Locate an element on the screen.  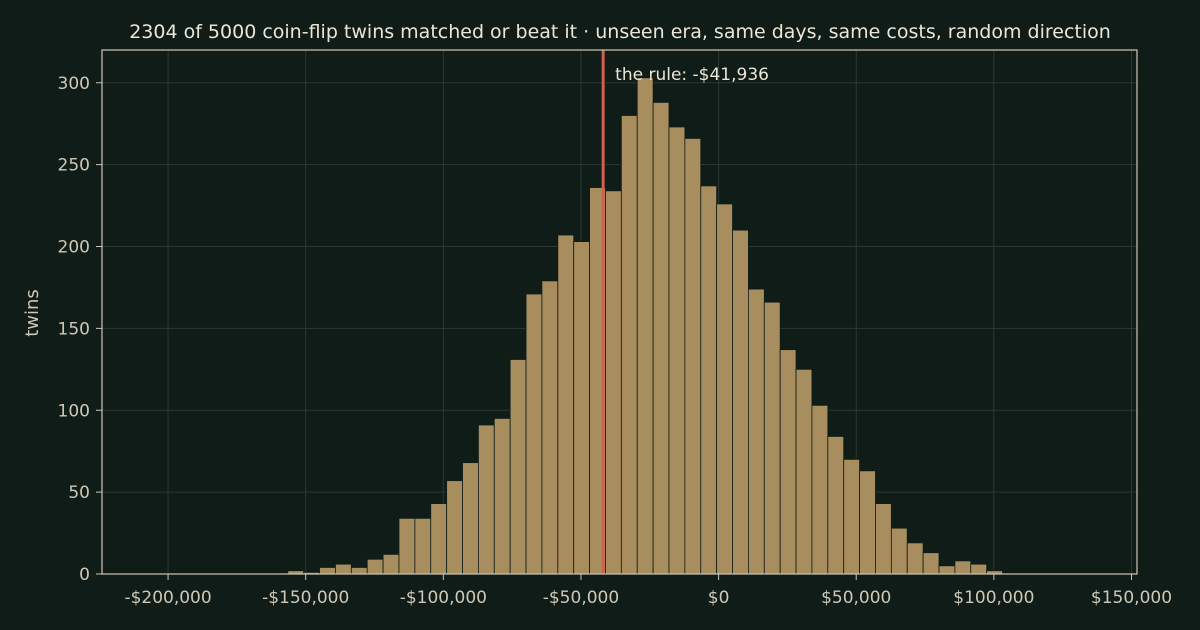
rule-marker: the rule: -$41,936 is located at coordinates (685, 312).